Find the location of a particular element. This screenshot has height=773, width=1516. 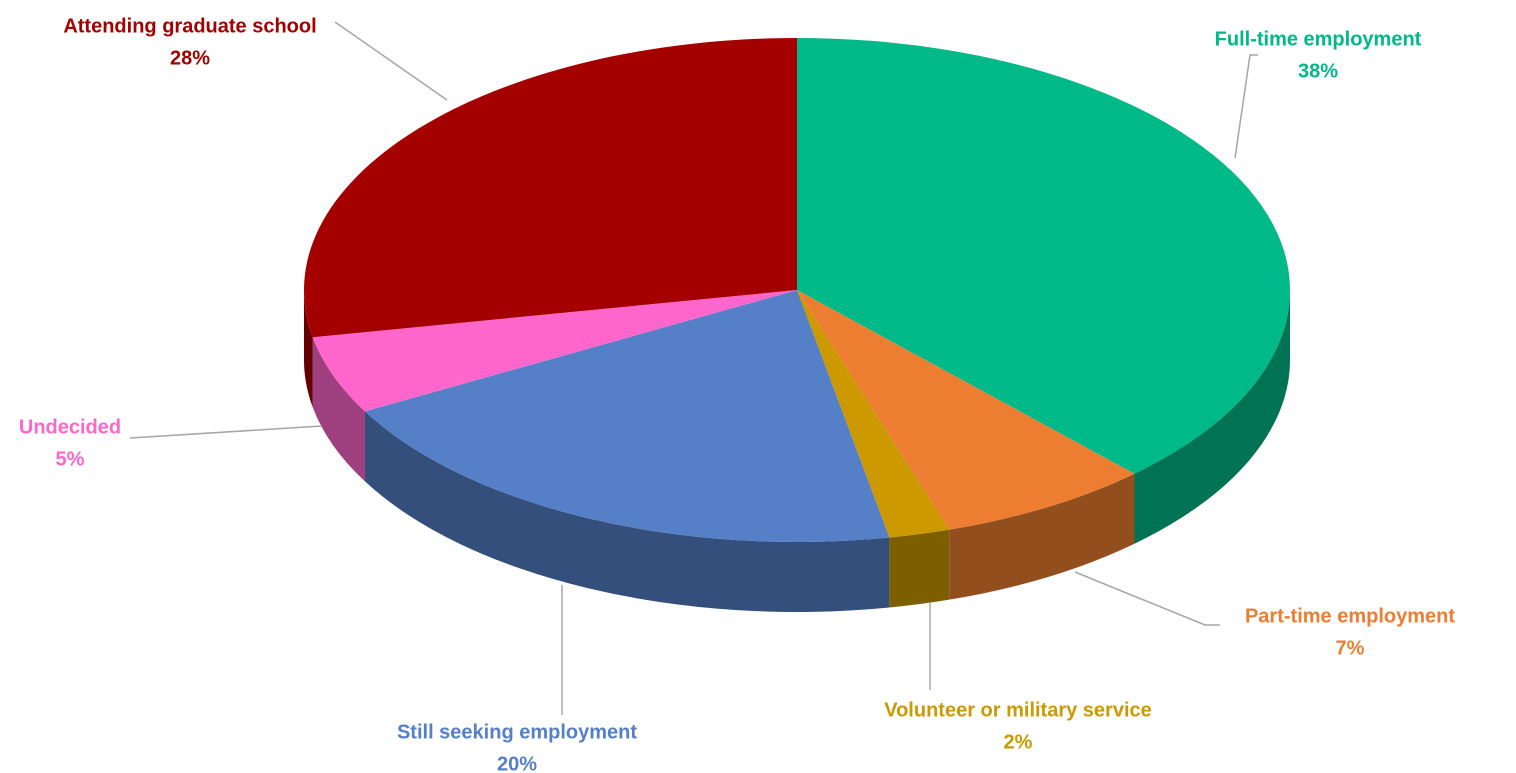

label-value: 28% is located at coordinates (190, 58).